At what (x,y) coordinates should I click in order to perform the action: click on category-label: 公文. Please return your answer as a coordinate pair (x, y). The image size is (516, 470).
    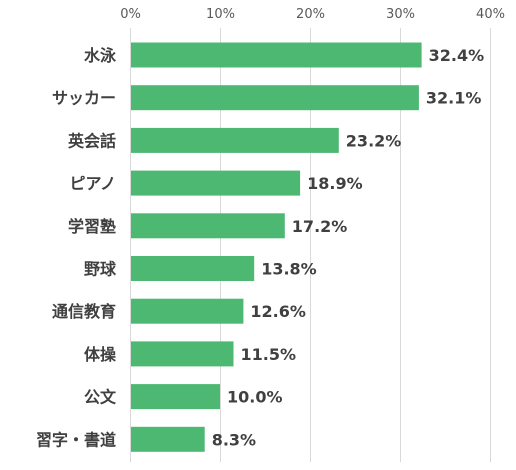
    Looking at the image, I should click on (100, 397).